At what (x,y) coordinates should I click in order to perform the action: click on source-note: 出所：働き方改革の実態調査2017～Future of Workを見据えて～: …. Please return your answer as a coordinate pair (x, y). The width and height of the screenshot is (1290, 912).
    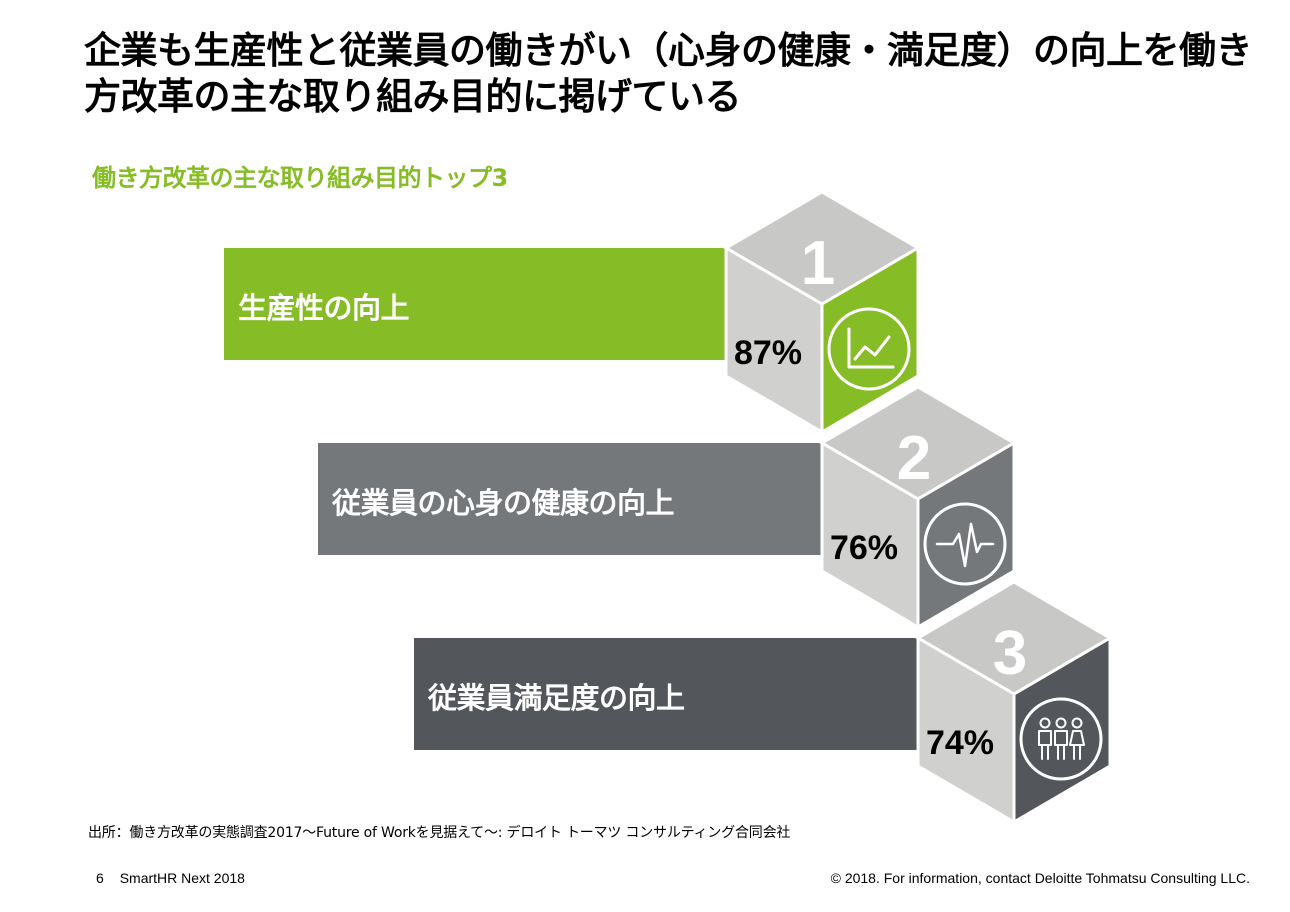
    Looking at the image, I should click on (439, 833).